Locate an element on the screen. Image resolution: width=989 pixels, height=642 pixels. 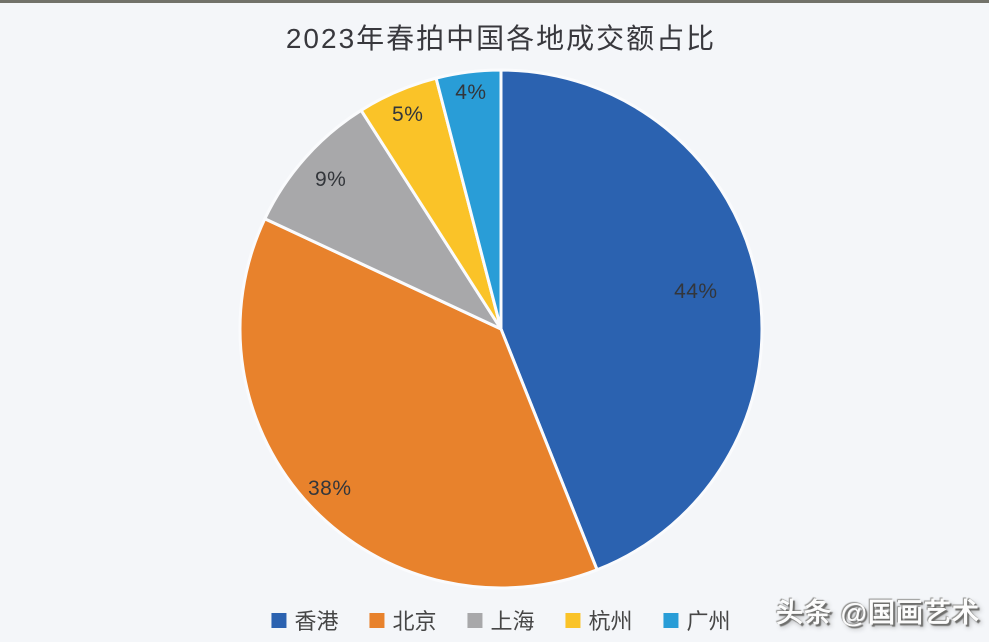
slice-label-beijing: 38% is located at coordinates (329, 488).